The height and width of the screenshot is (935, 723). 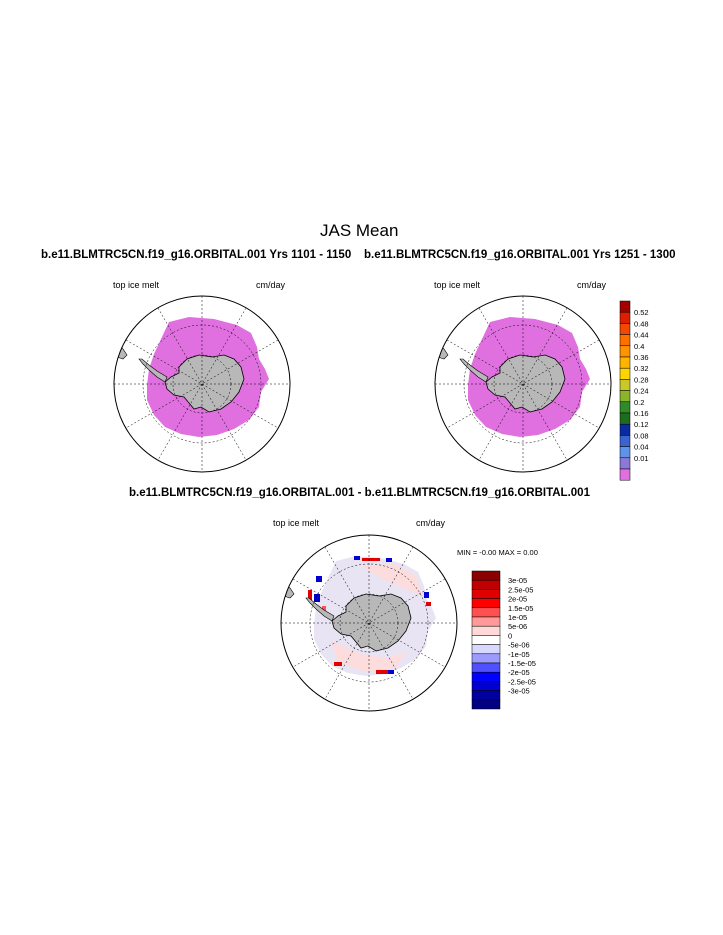 I want to click on colorbar-main-tick-label: 0.04, so click(x=641, y=447).